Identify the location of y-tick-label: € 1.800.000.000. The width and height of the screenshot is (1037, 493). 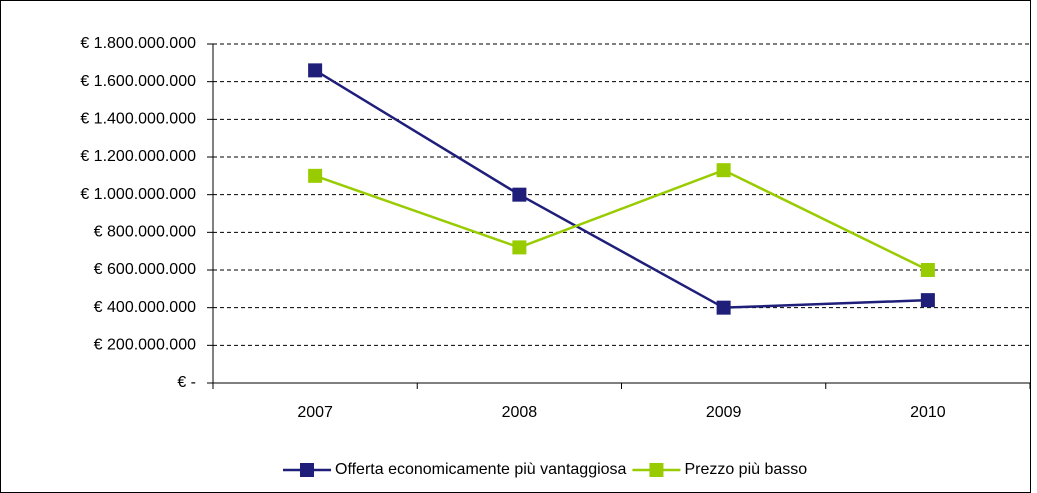
(138, 43).